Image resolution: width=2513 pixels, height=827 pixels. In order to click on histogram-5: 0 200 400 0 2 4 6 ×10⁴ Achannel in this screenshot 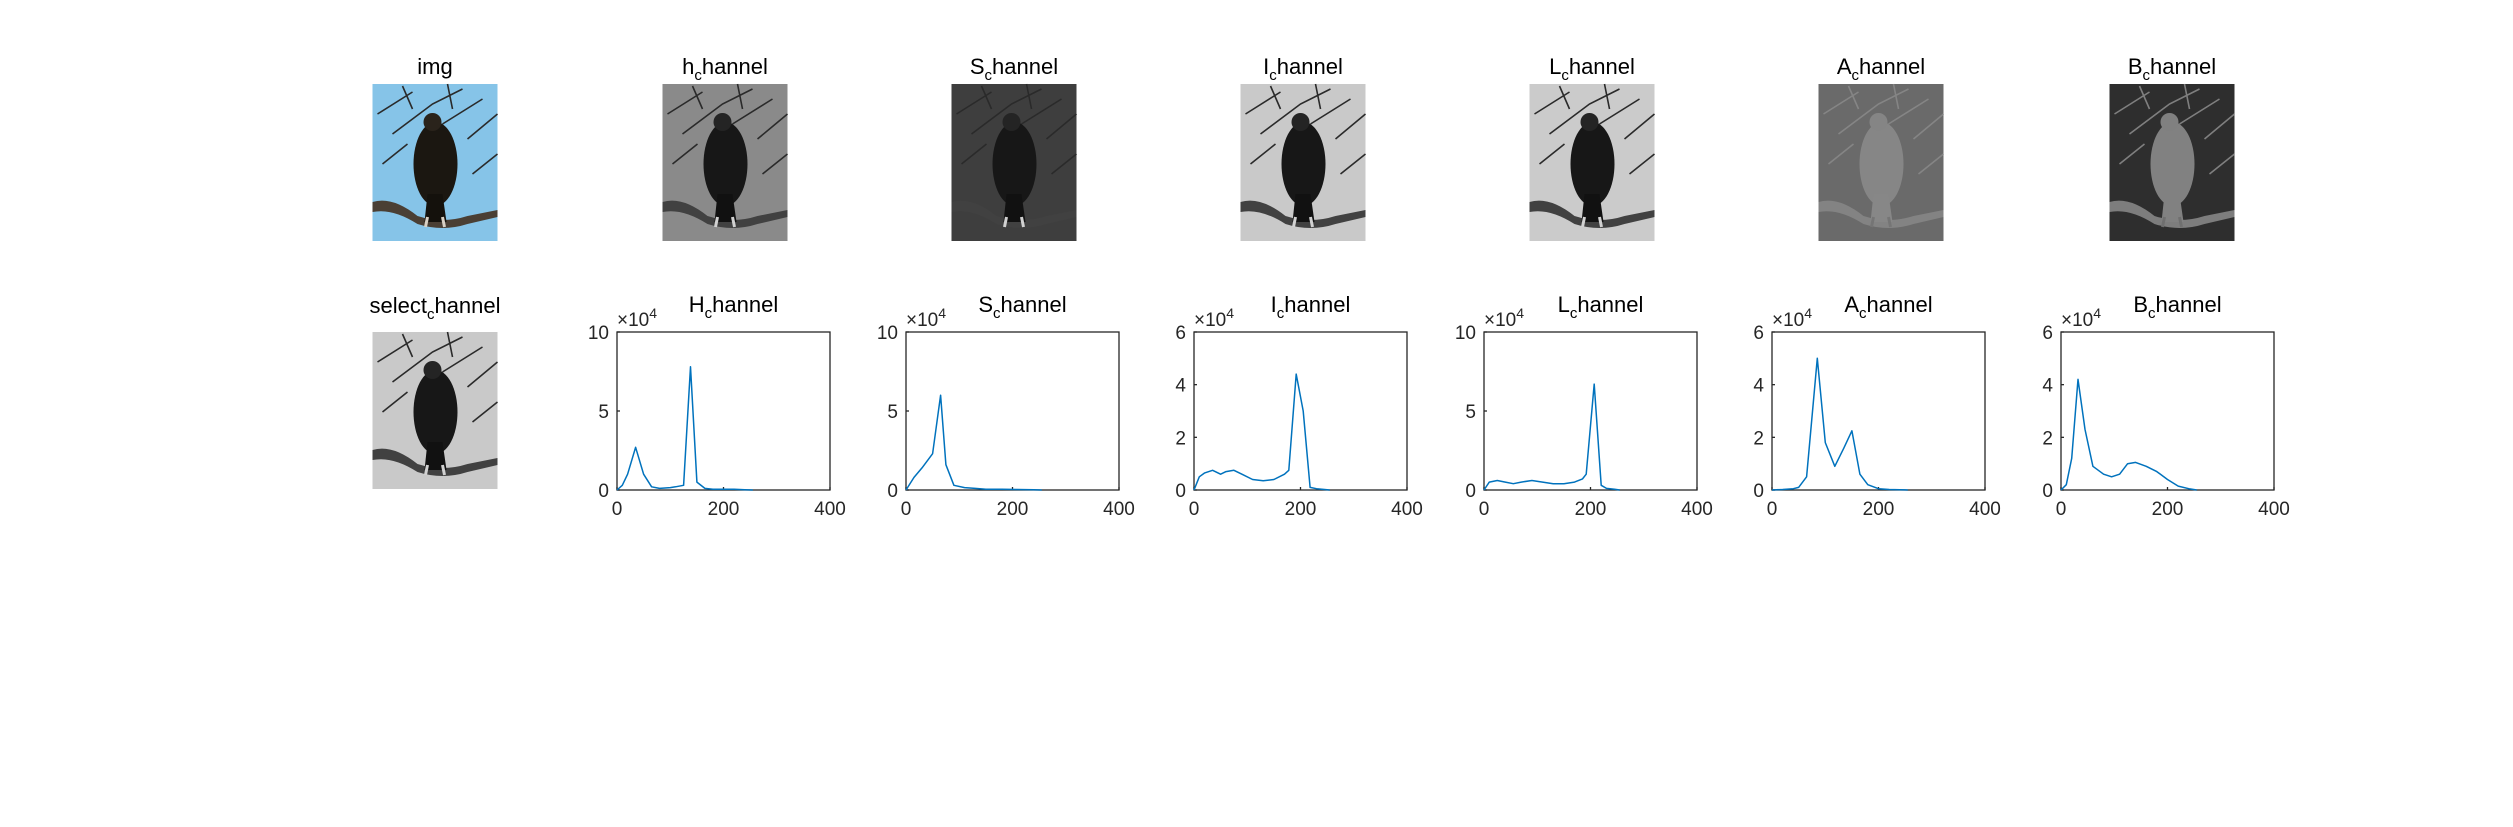, I will do `click(1876, 406)`.